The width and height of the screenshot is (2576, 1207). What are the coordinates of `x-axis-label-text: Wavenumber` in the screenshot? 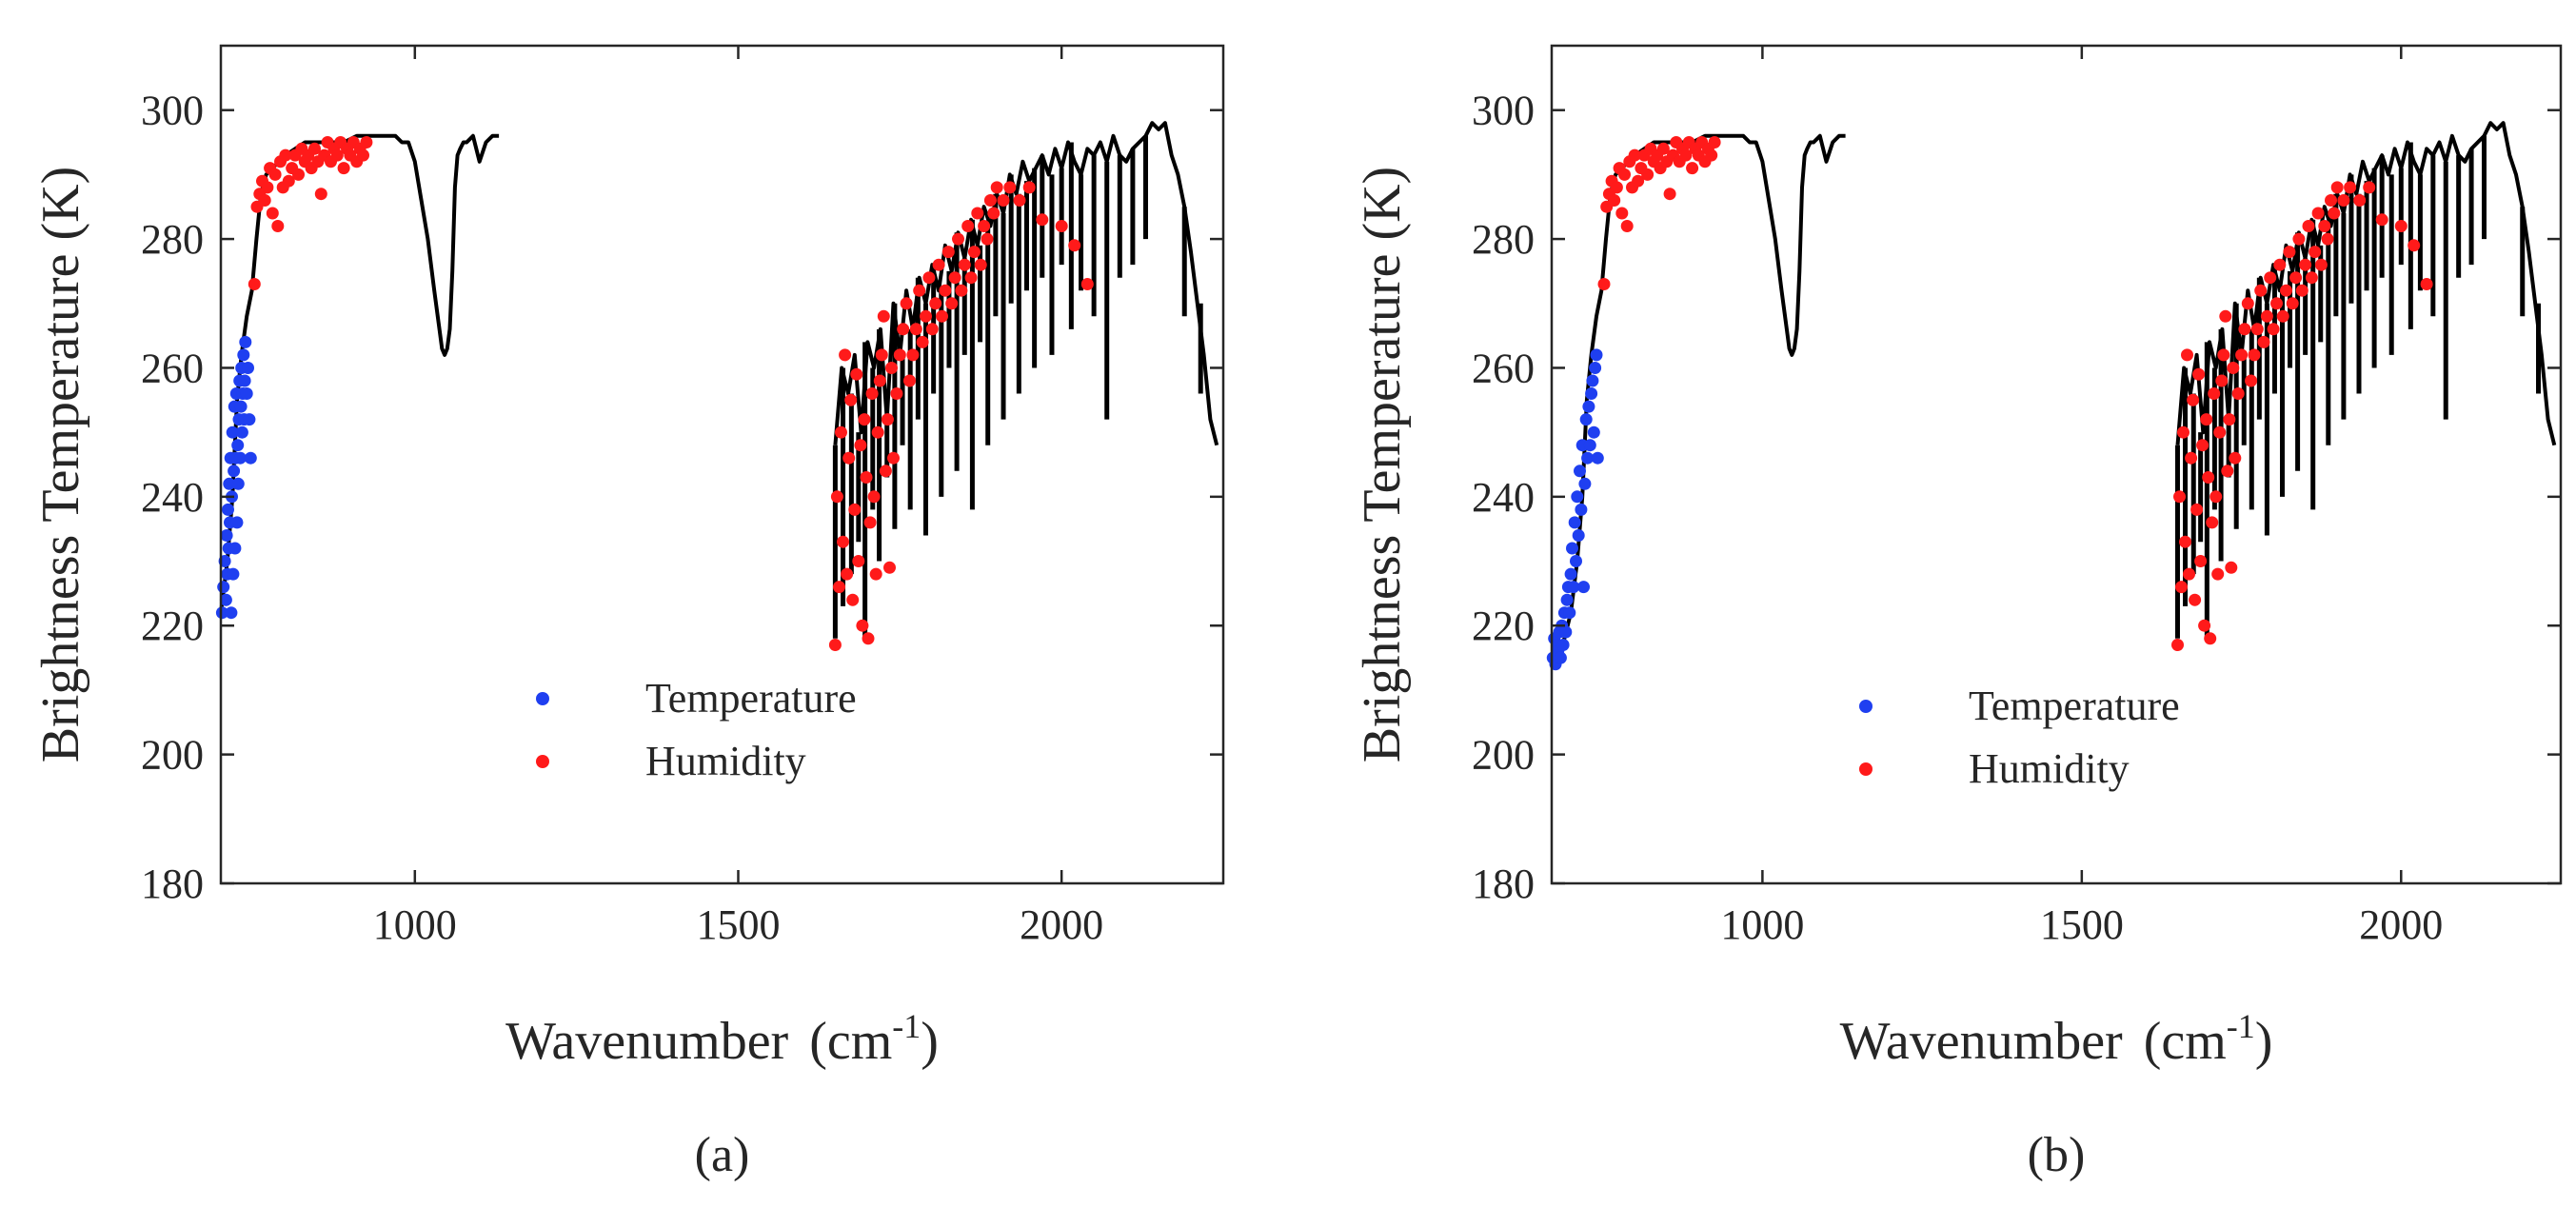 It's located at (1981, 1041).